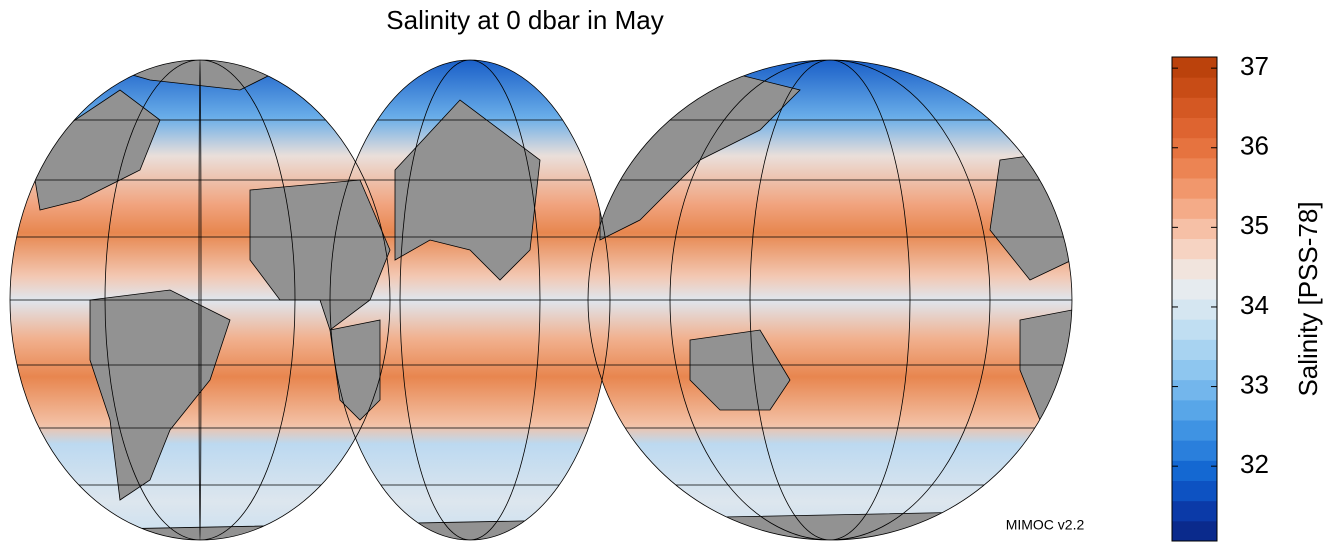 The image size is (1335, 553). Describe the element at coordinates (1254, 225) in the screenshot. I see `colorbar-tick-label: 35` at that location.